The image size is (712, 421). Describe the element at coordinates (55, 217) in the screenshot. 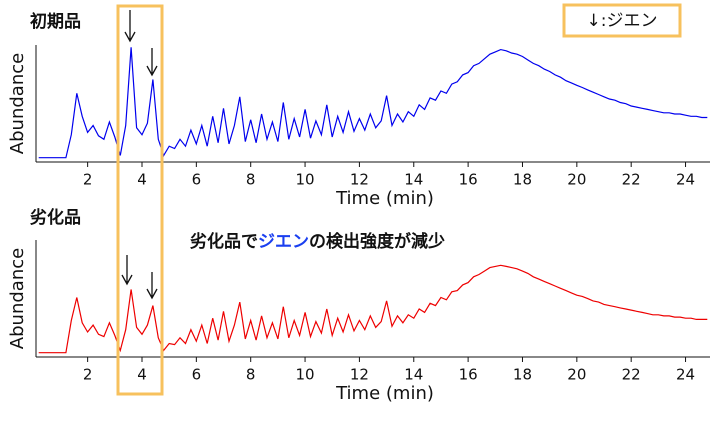

I see `chart-title: 劣化品` at that location.